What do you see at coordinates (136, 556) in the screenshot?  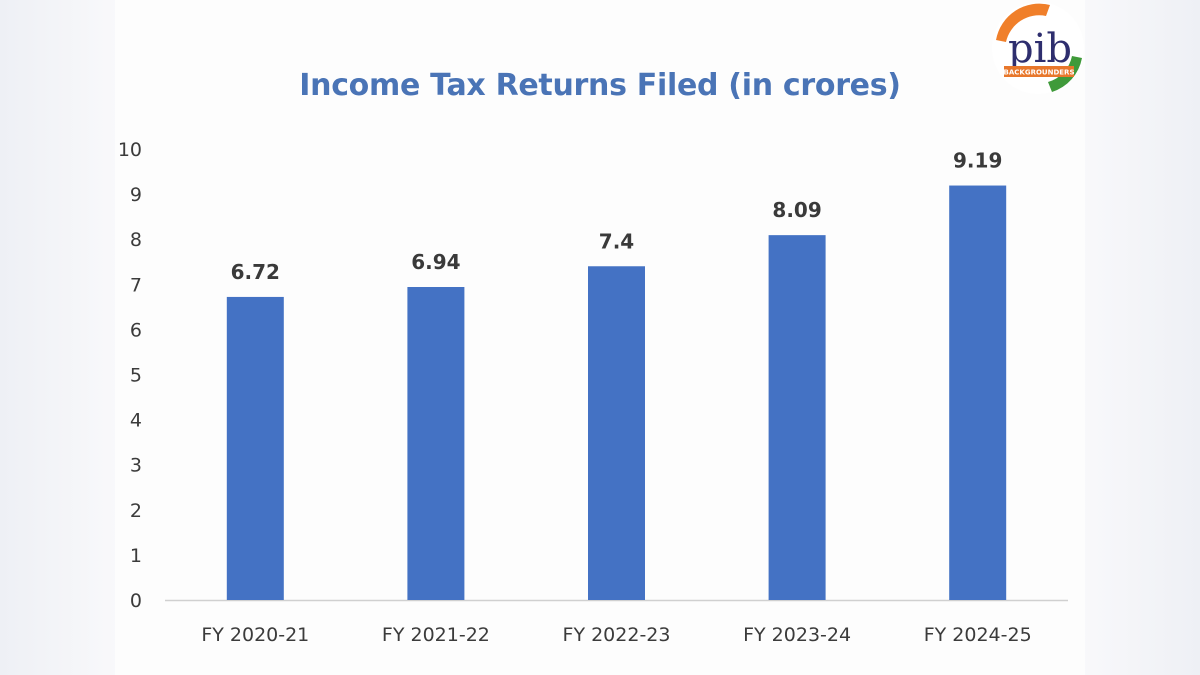 I see `y-tick-label: 1` at bounding box center [136, 556].